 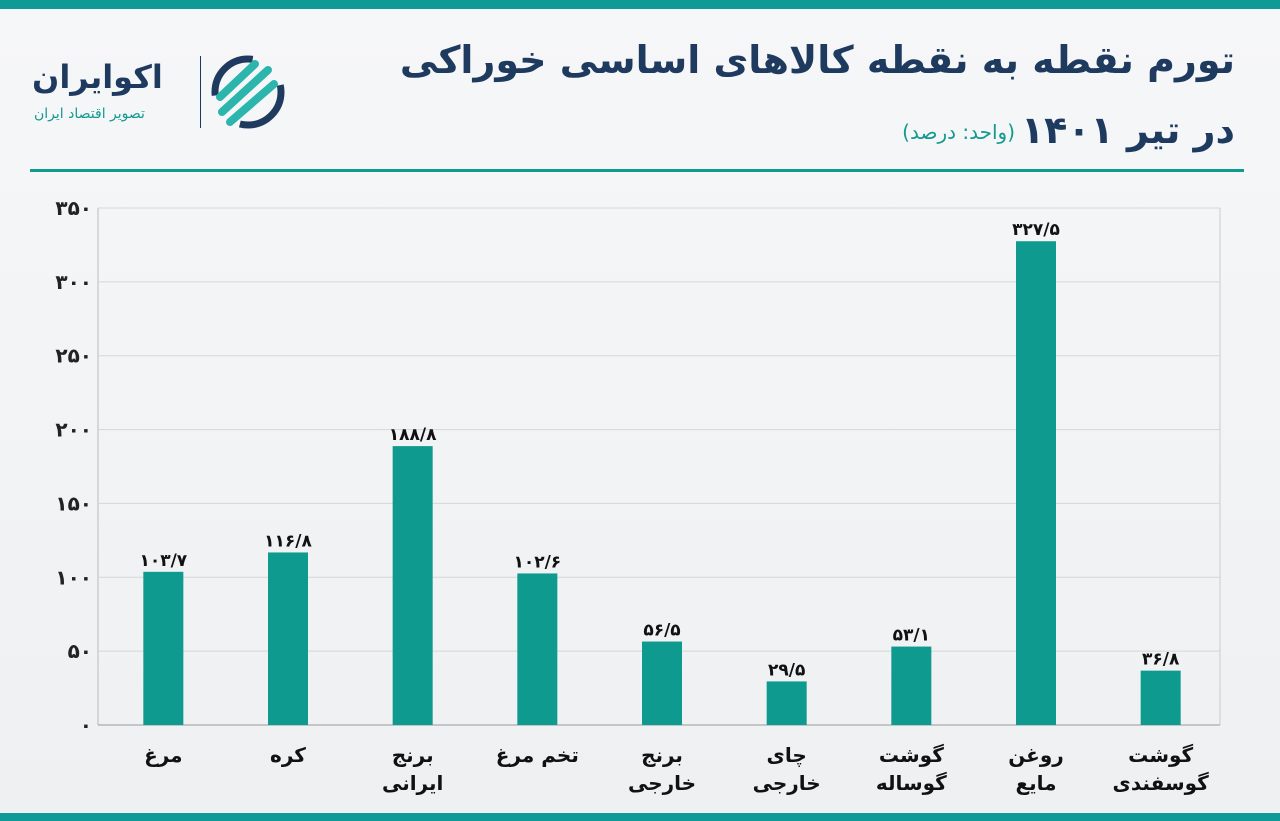 I want to click on value-label: ۱۰۲/۶, so click(x=537, y=562).